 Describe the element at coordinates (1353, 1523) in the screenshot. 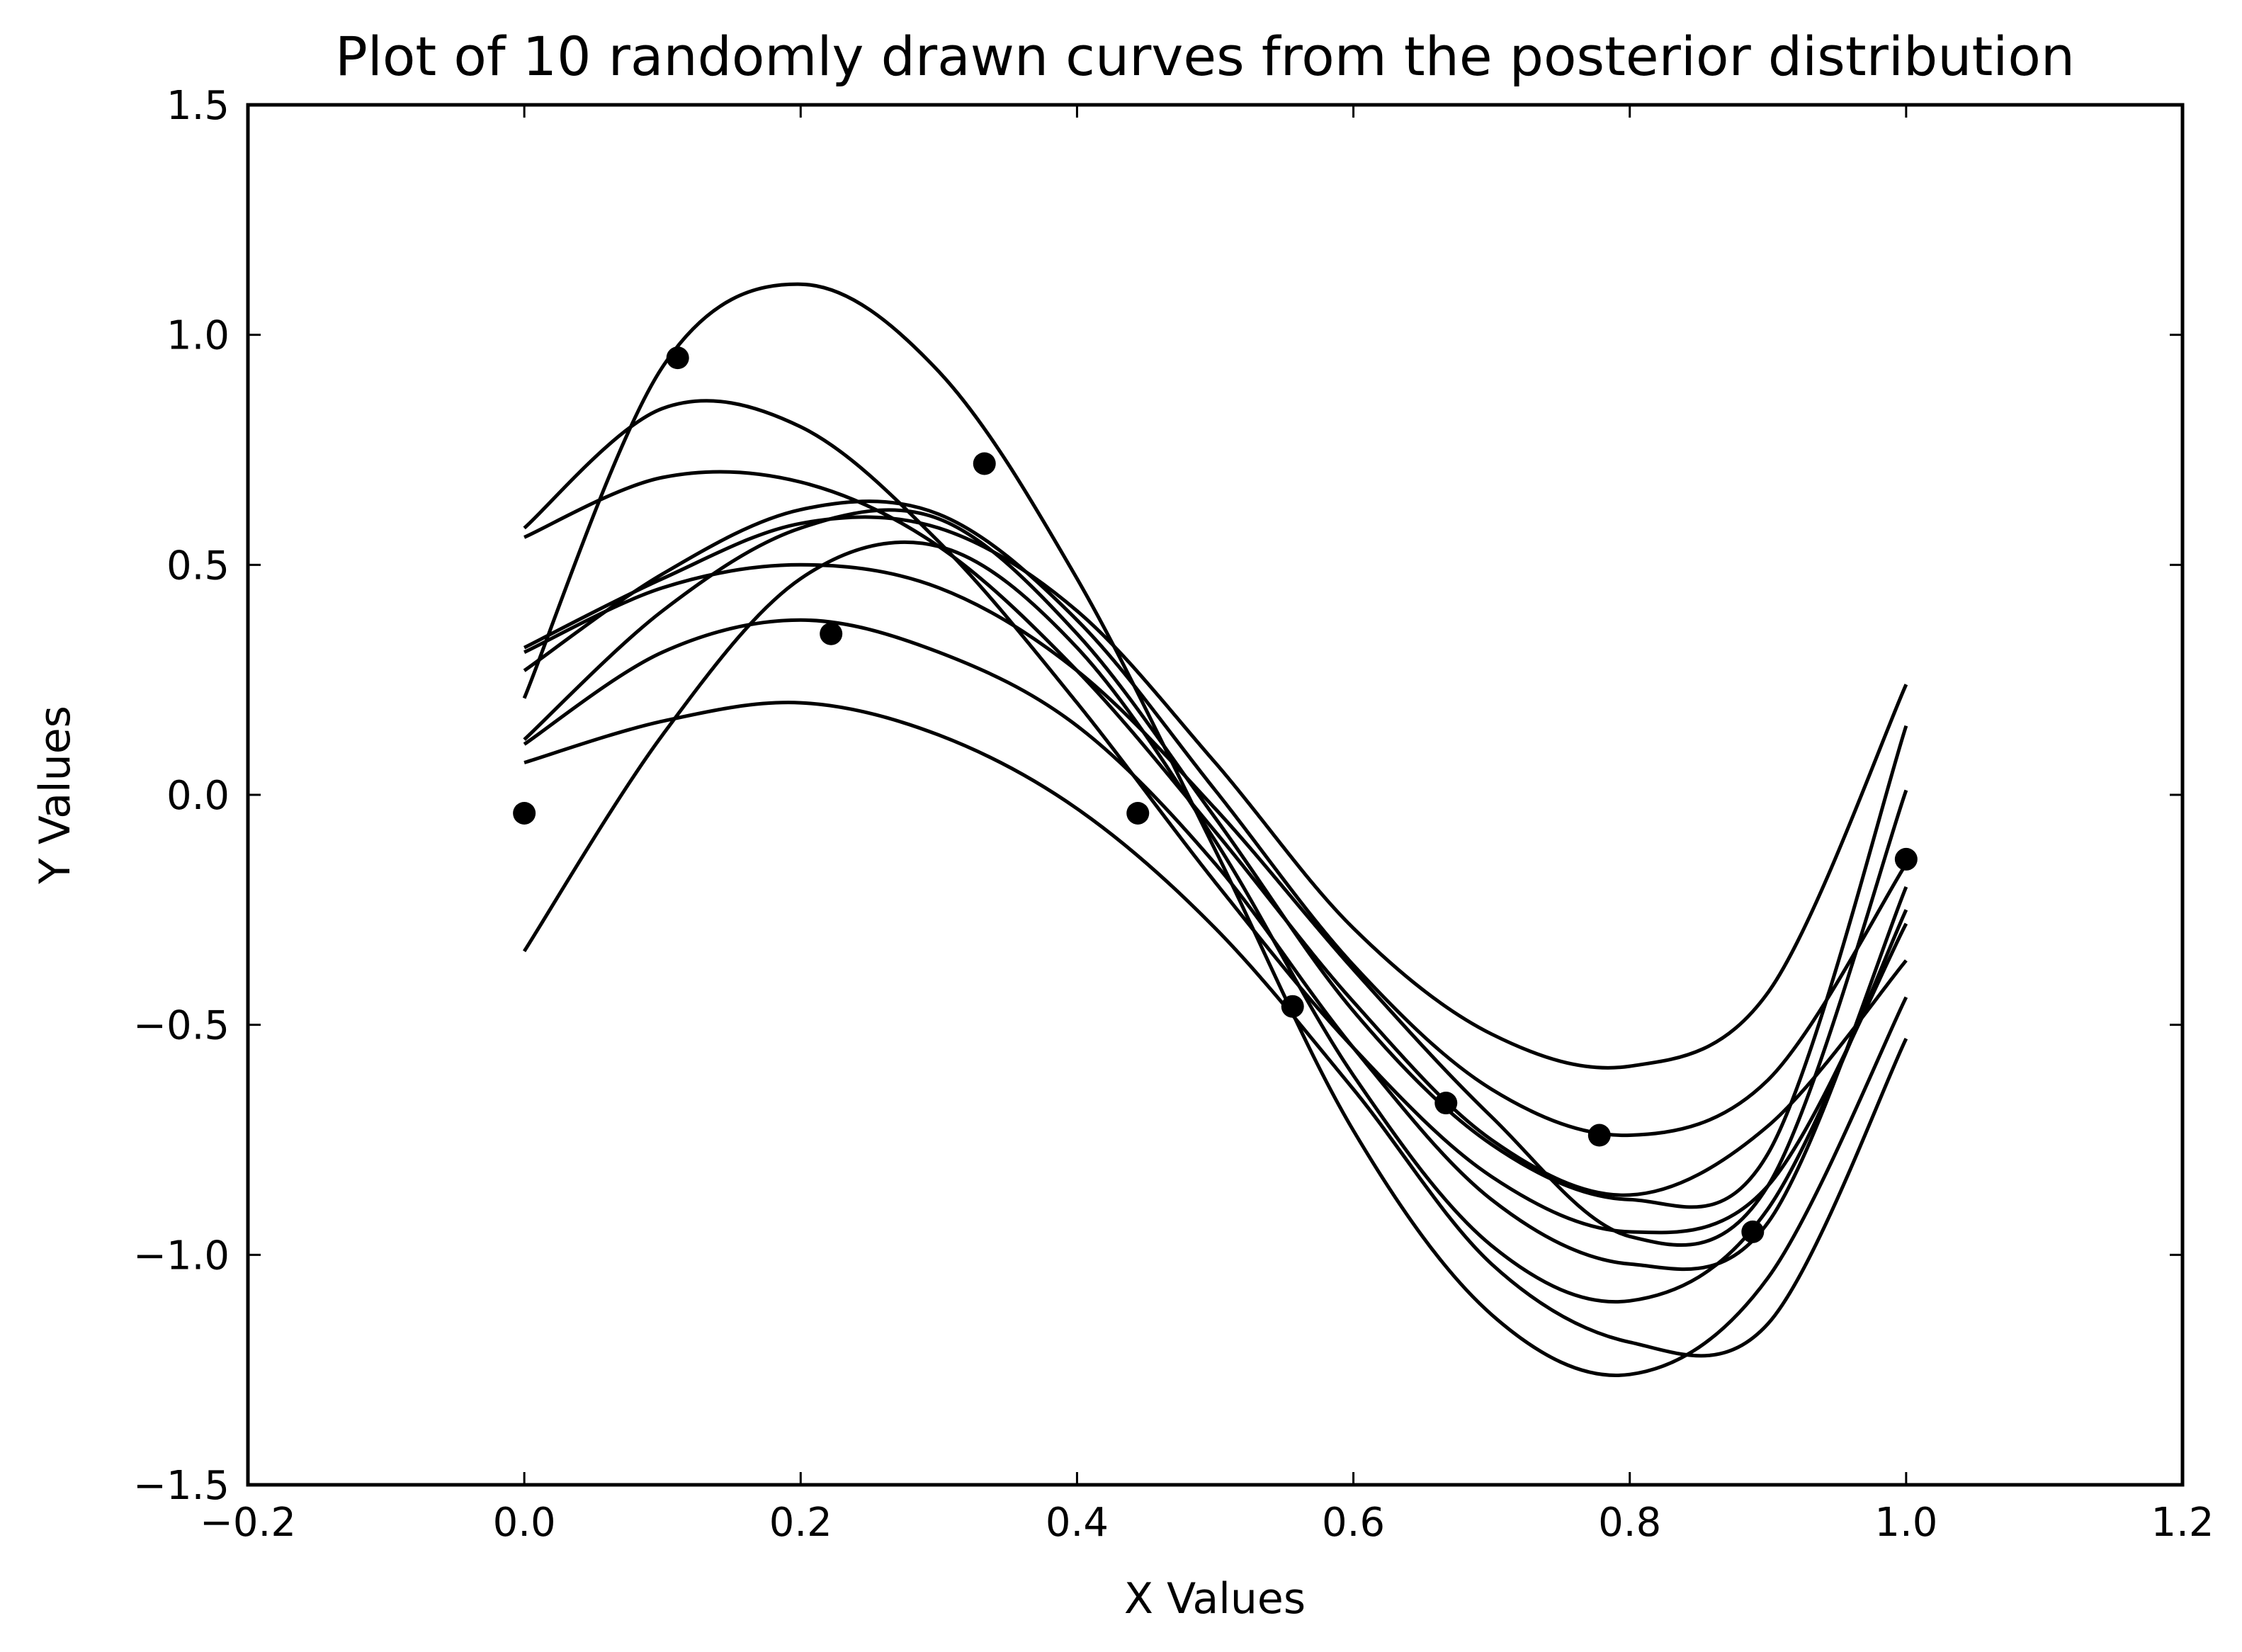

I see `x-tick-label: 0.6` at that location.